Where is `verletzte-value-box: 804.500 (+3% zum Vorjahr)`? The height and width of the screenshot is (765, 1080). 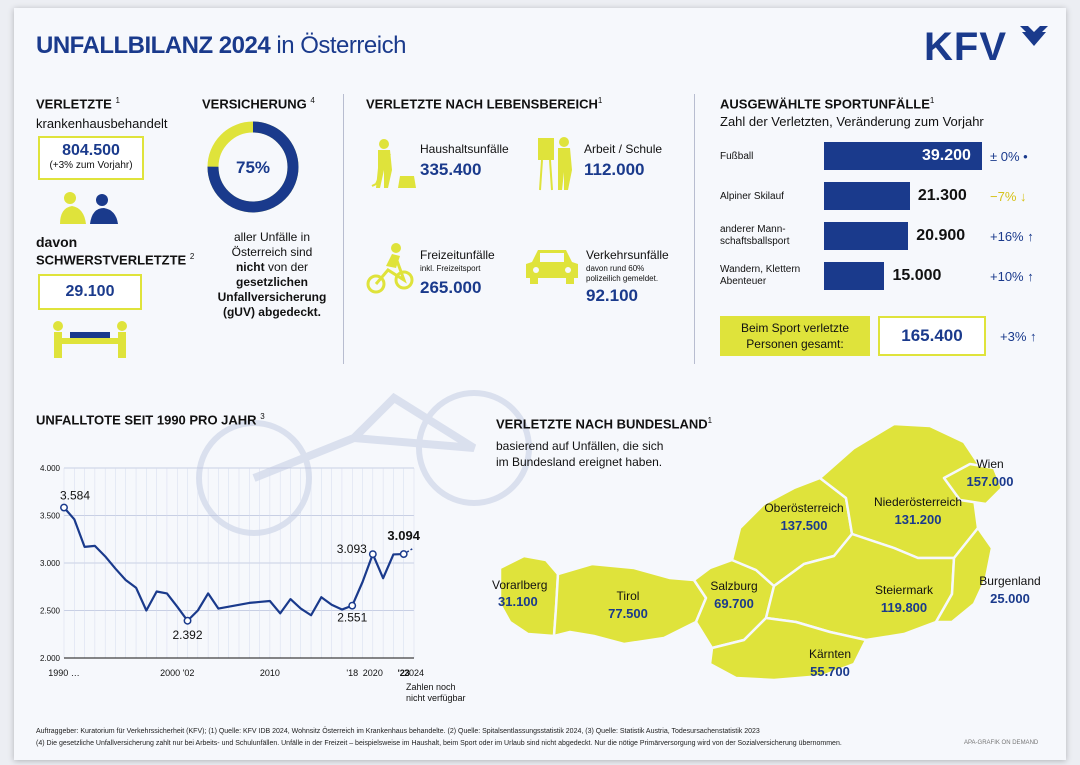 verletzte-value-box: 804.500 (+3% zum Vorjahr) is located at coordinates (91, 158).